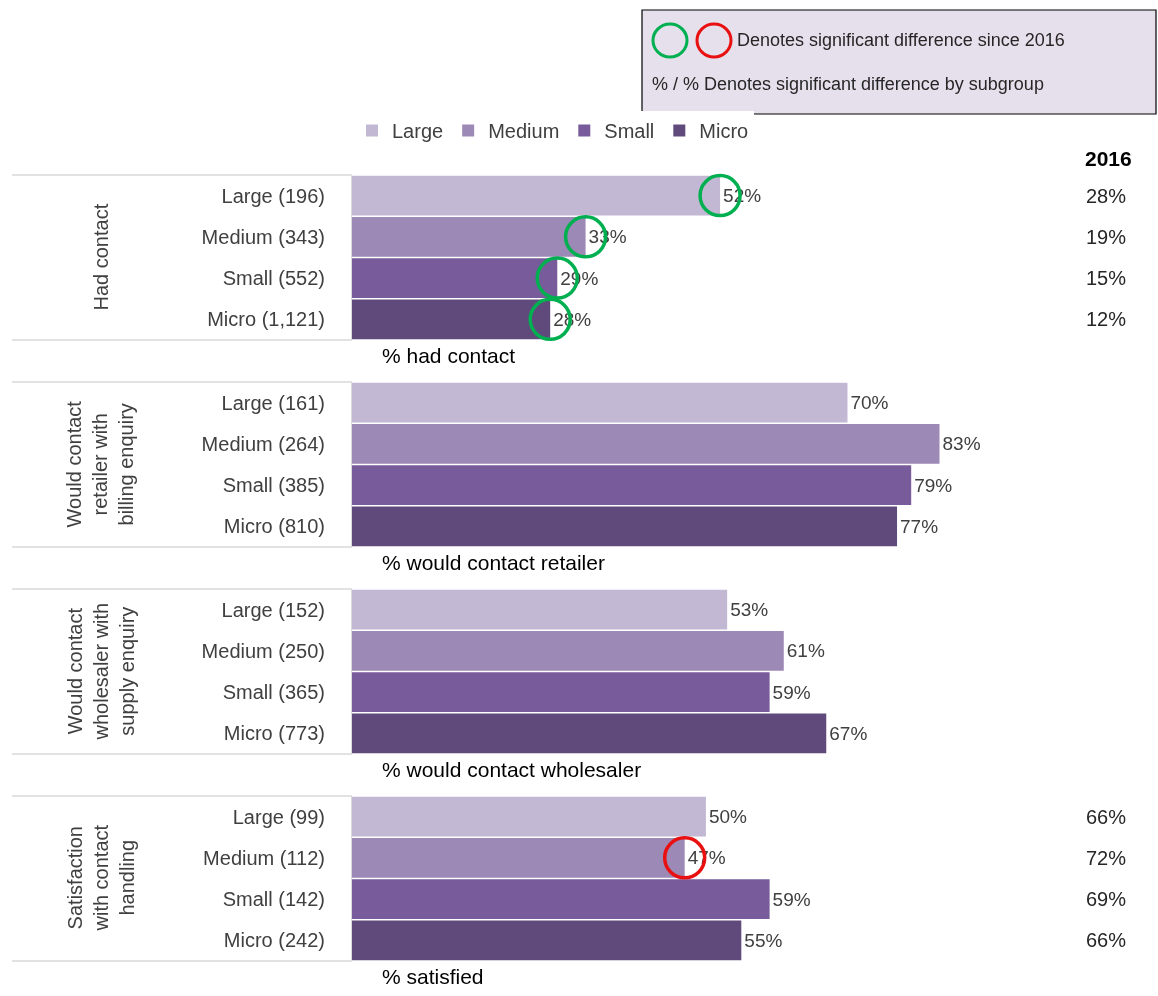 The width and height of the screenshot is (1158, 996). Describe the element at coordinates (100, 257) in the screenshot. I see `y-axis-title: Had contact` at that location.